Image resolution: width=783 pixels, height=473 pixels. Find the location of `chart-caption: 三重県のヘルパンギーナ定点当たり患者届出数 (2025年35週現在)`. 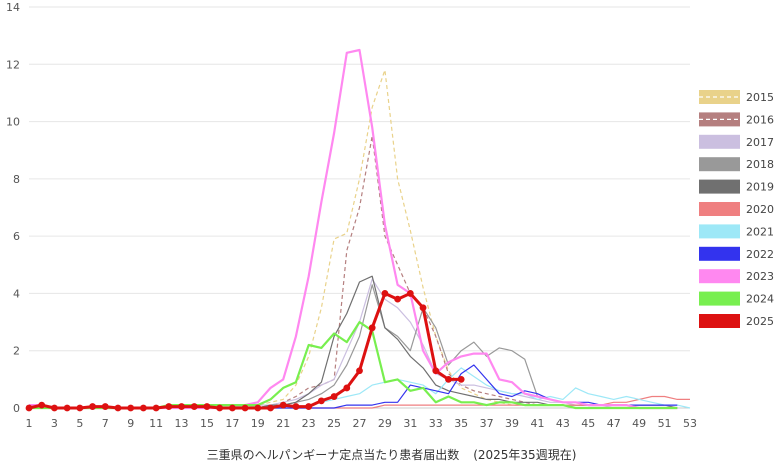

chart-caption: 三重県のヘルパンギーナ定点当たり患者届出数 (2025年35週現在) is located at coordinates (391, 454).